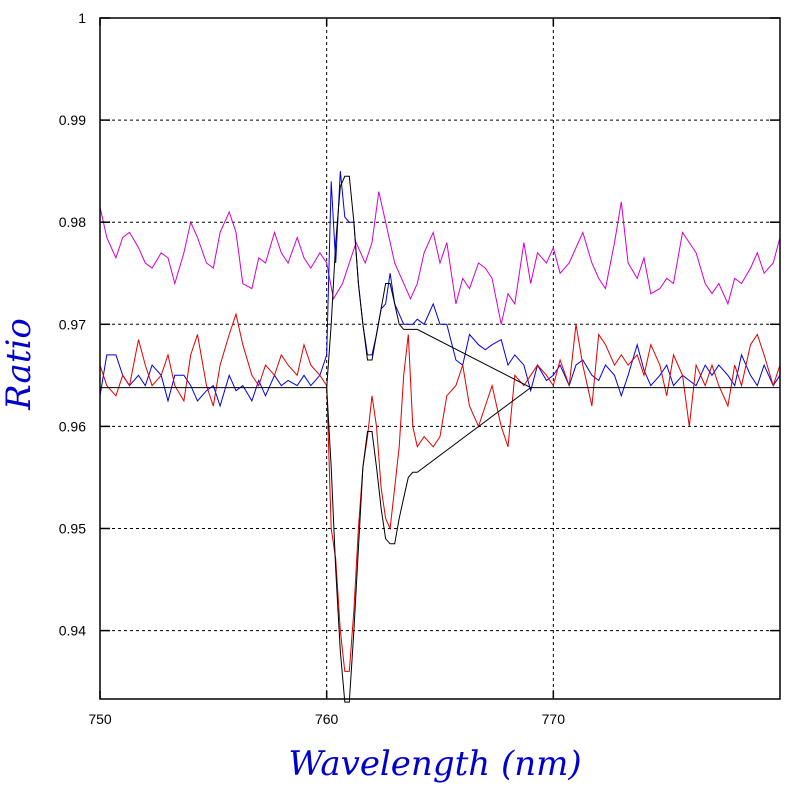  Describe the element at coordinates (72, 222) in the screenshot. I see `y-tick-label: 0.98` at that location.